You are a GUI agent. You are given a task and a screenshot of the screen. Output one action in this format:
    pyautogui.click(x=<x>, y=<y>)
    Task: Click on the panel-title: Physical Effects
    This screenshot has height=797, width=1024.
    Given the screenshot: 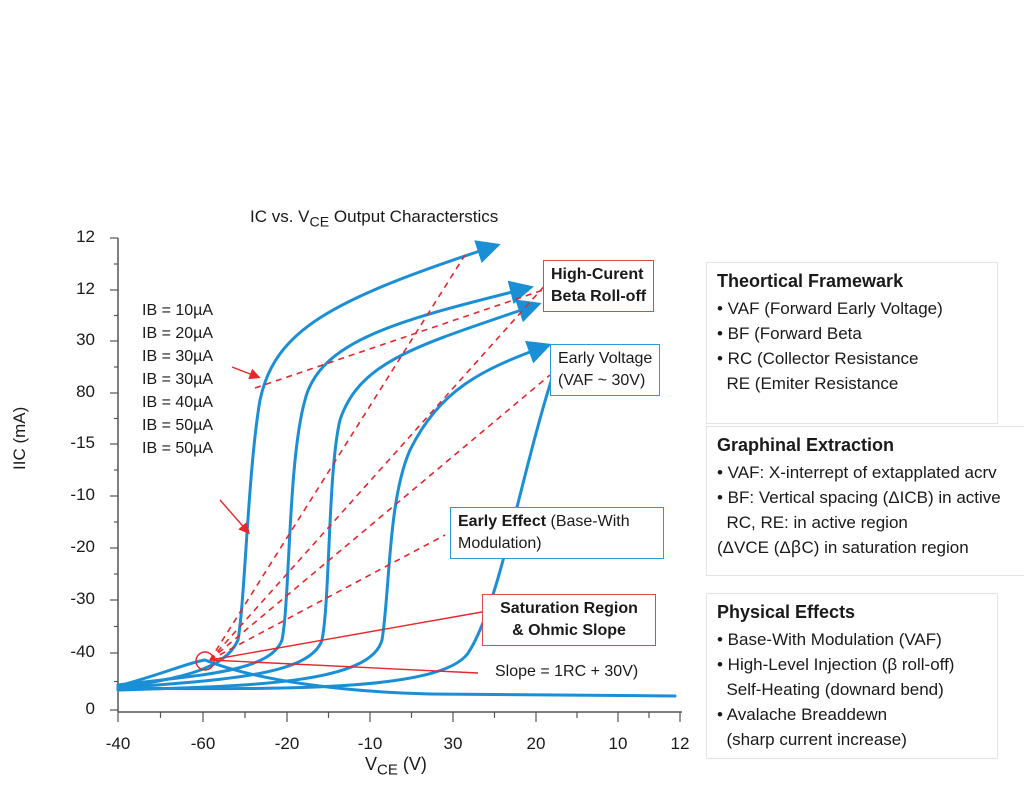 What is the action you would take?
    pyautogui.click(x=786, y=612)
    